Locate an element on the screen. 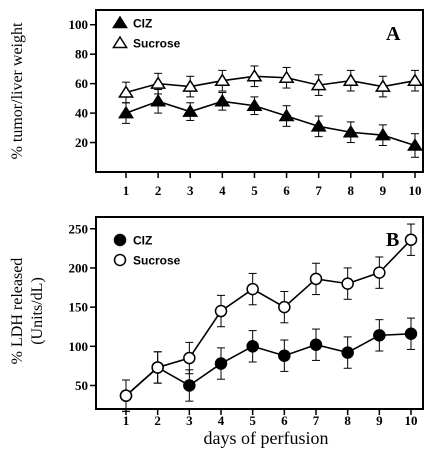 The image size is (437, 457). panel-b-letter: B is located at coordinates (392, 240).